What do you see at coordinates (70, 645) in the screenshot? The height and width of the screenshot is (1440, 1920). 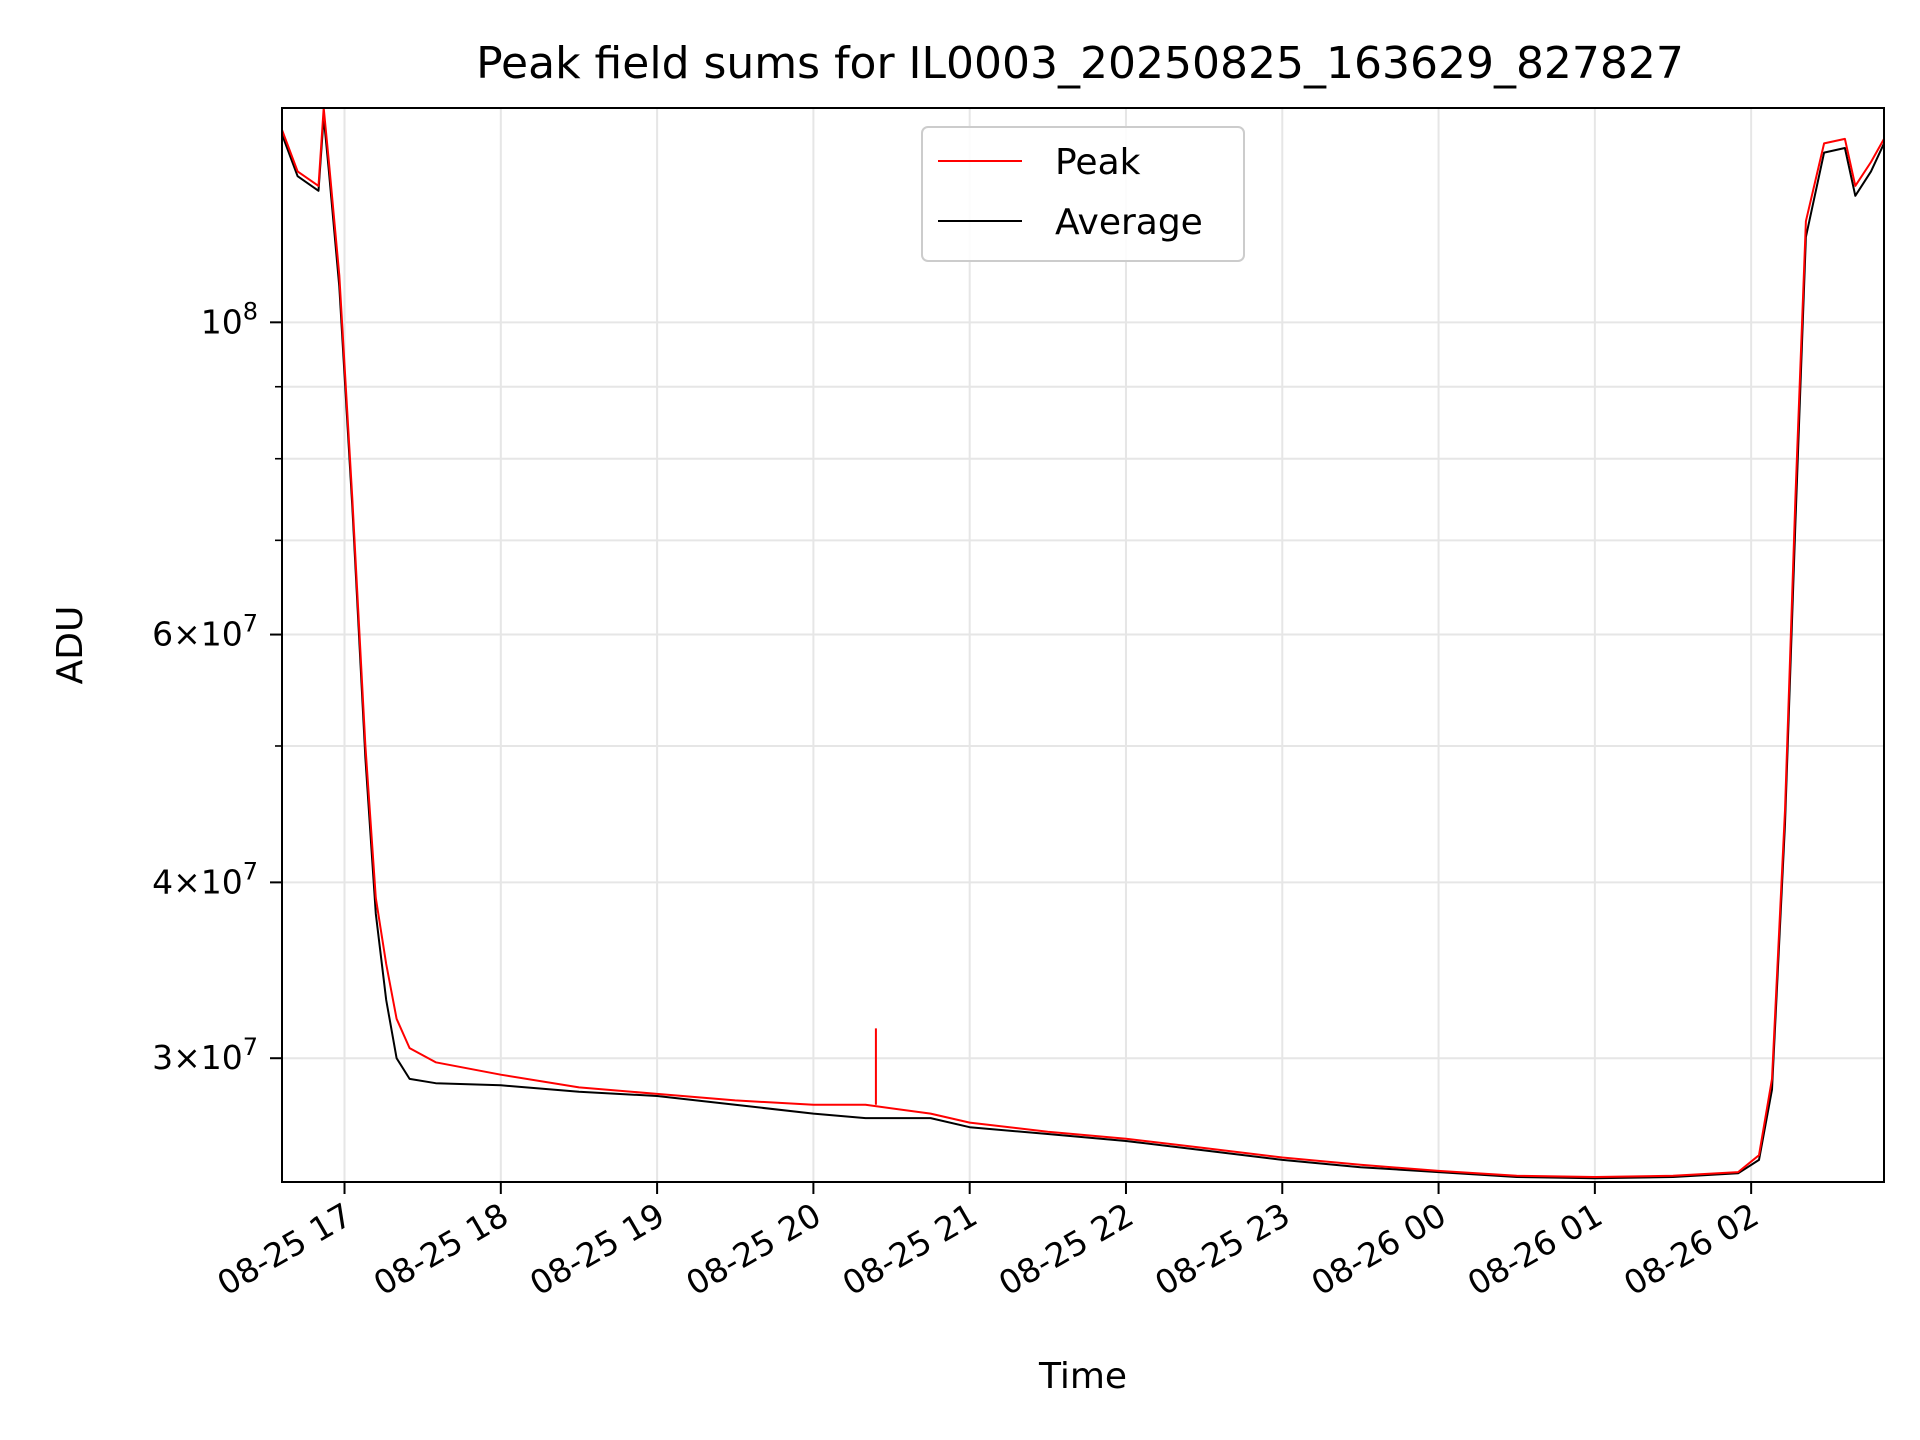 I see `y-axis-label: ADU` at bounding box center [70, 645].